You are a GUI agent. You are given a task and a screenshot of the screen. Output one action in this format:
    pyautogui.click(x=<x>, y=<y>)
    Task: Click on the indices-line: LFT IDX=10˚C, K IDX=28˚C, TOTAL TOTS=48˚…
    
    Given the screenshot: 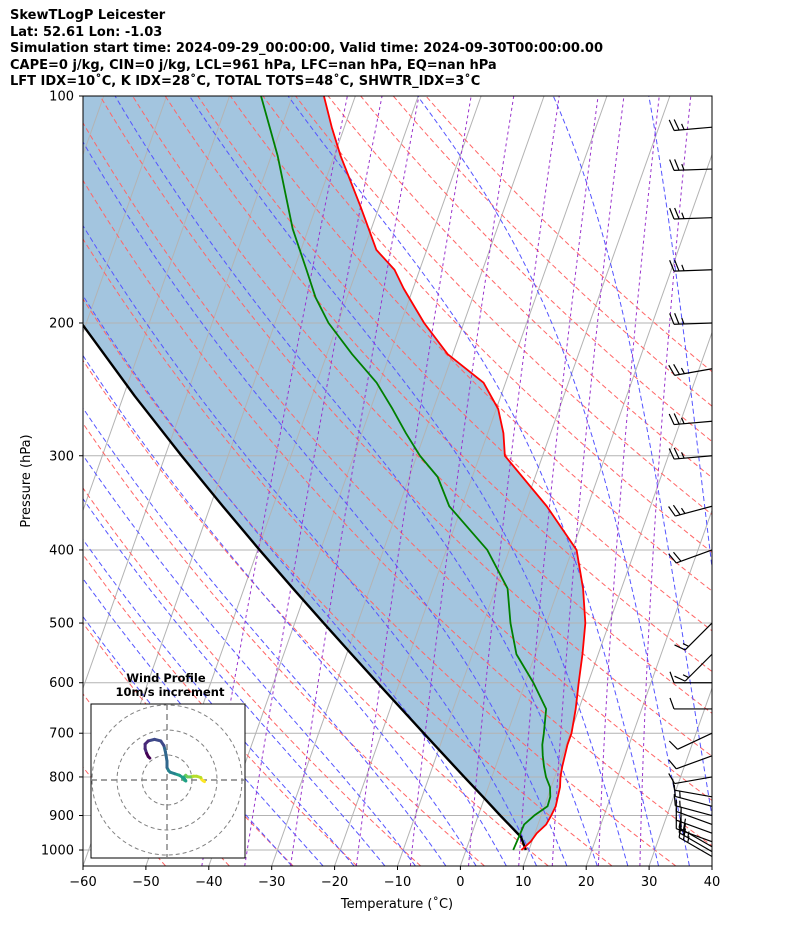 What is the action you would take?
    pyautogui.click(x=245, y=81)
    